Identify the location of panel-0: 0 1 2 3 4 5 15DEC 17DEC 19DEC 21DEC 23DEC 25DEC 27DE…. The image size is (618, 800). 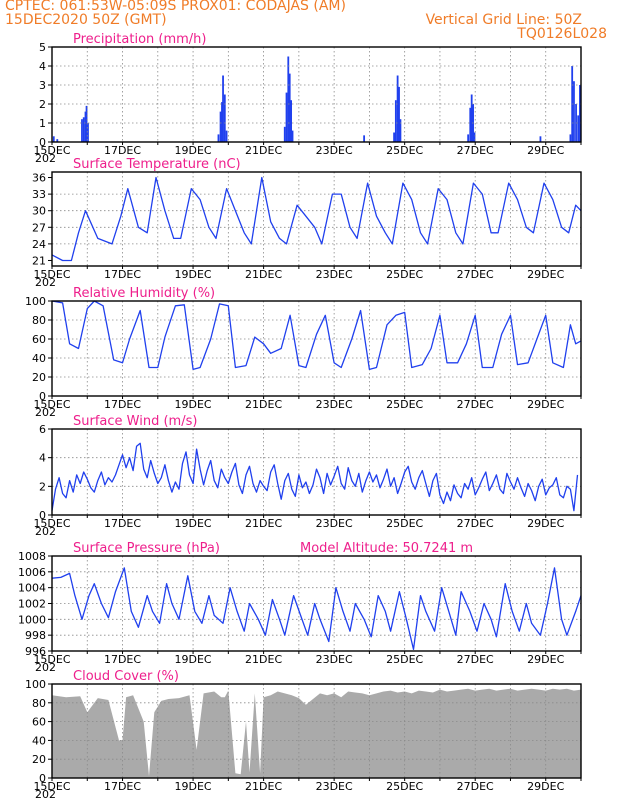
(307, 98).